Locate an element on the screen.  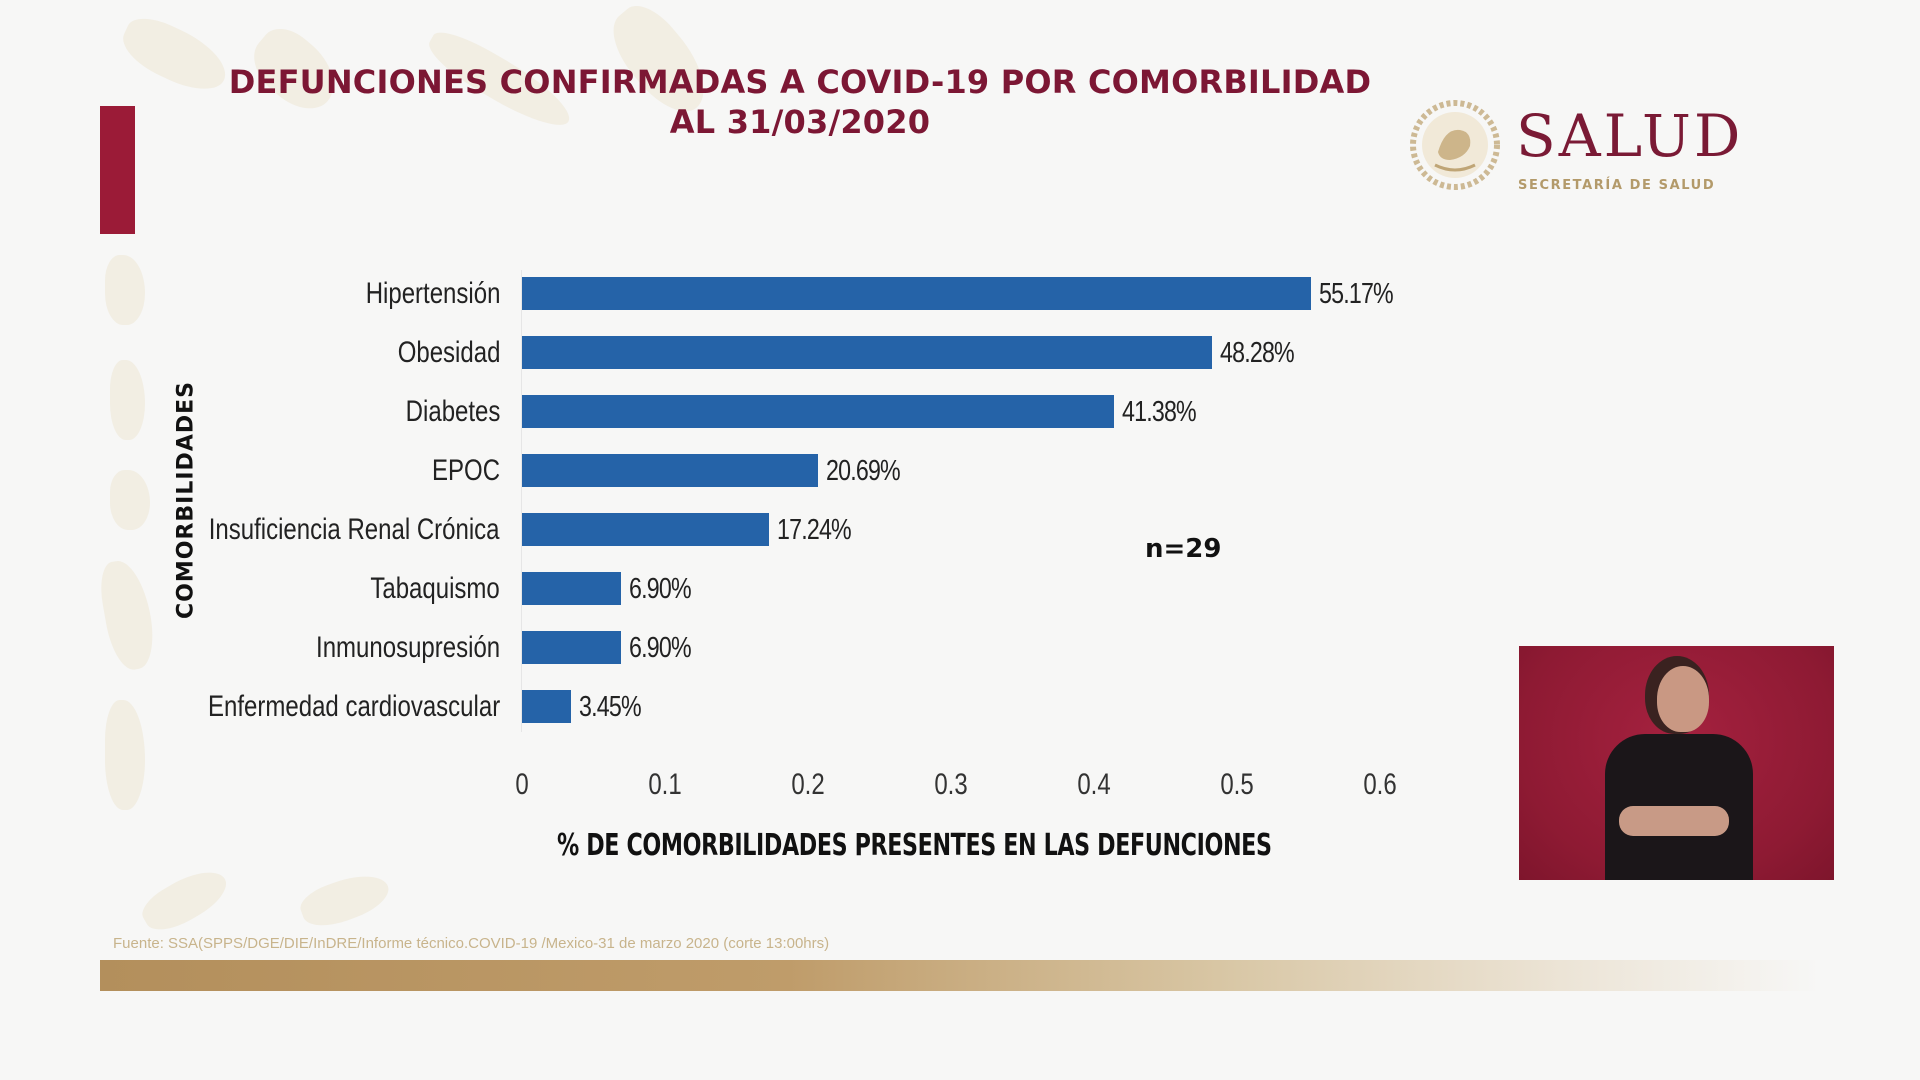
salud-logo: SALUD SECRETARÍA DE SALUD is located at coordinates (1588, 148).